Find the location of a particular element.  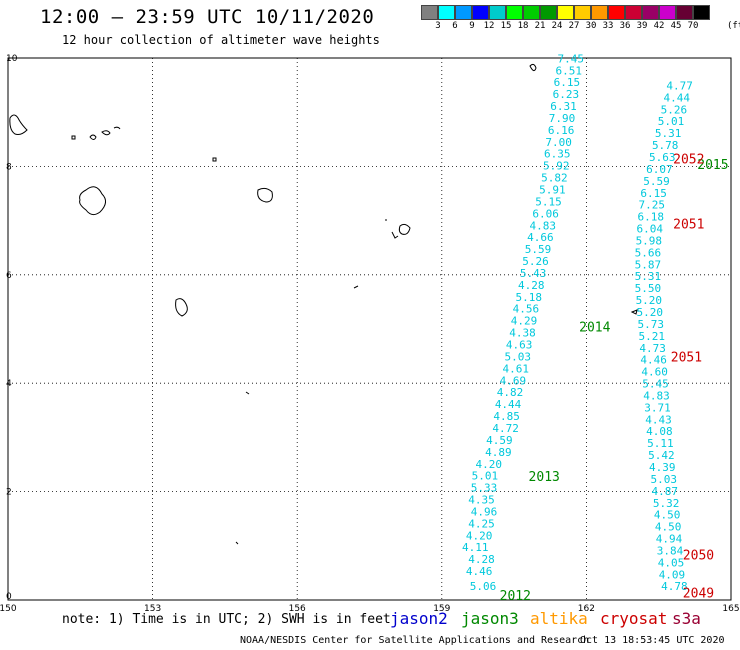

wave-height-value: 5.11 is located at coordinates (660, 443).